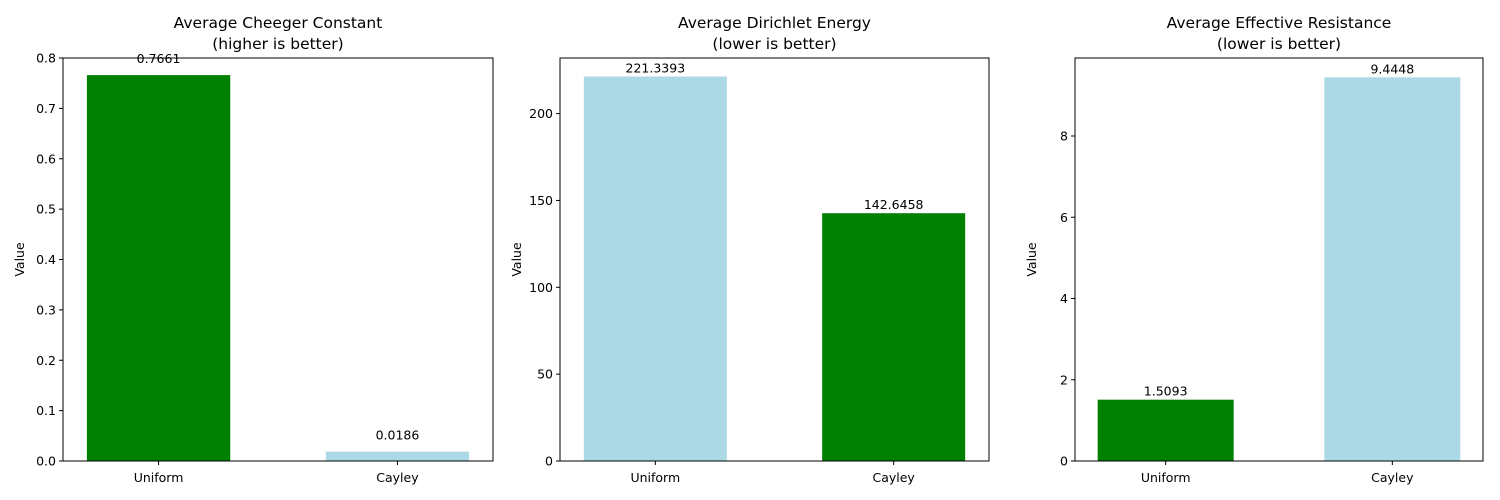  Describe the element at coordinates (774, 23) in the screenshot. I see `chart-title: Average Dirichlet Energy` at that location.